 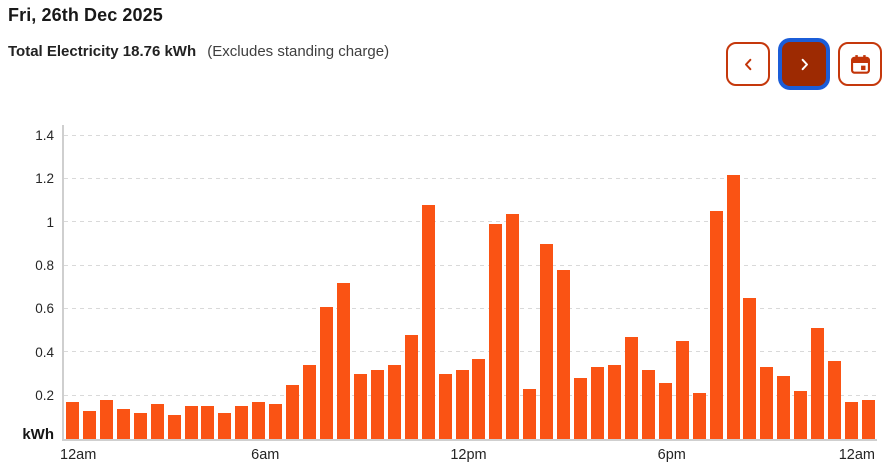 What do you see at coordinates (44, 135) in the screenshot?
I see `y-tick-label: 1.4` at bounding box center [44, 135].